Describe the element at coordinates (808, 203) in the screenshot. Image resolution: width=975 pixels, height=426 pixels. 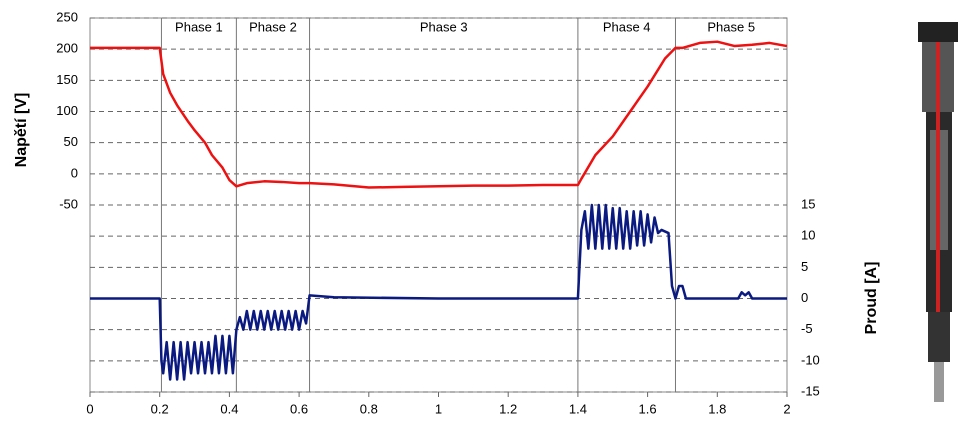
I see `y2-tick-label: 15` at that location.